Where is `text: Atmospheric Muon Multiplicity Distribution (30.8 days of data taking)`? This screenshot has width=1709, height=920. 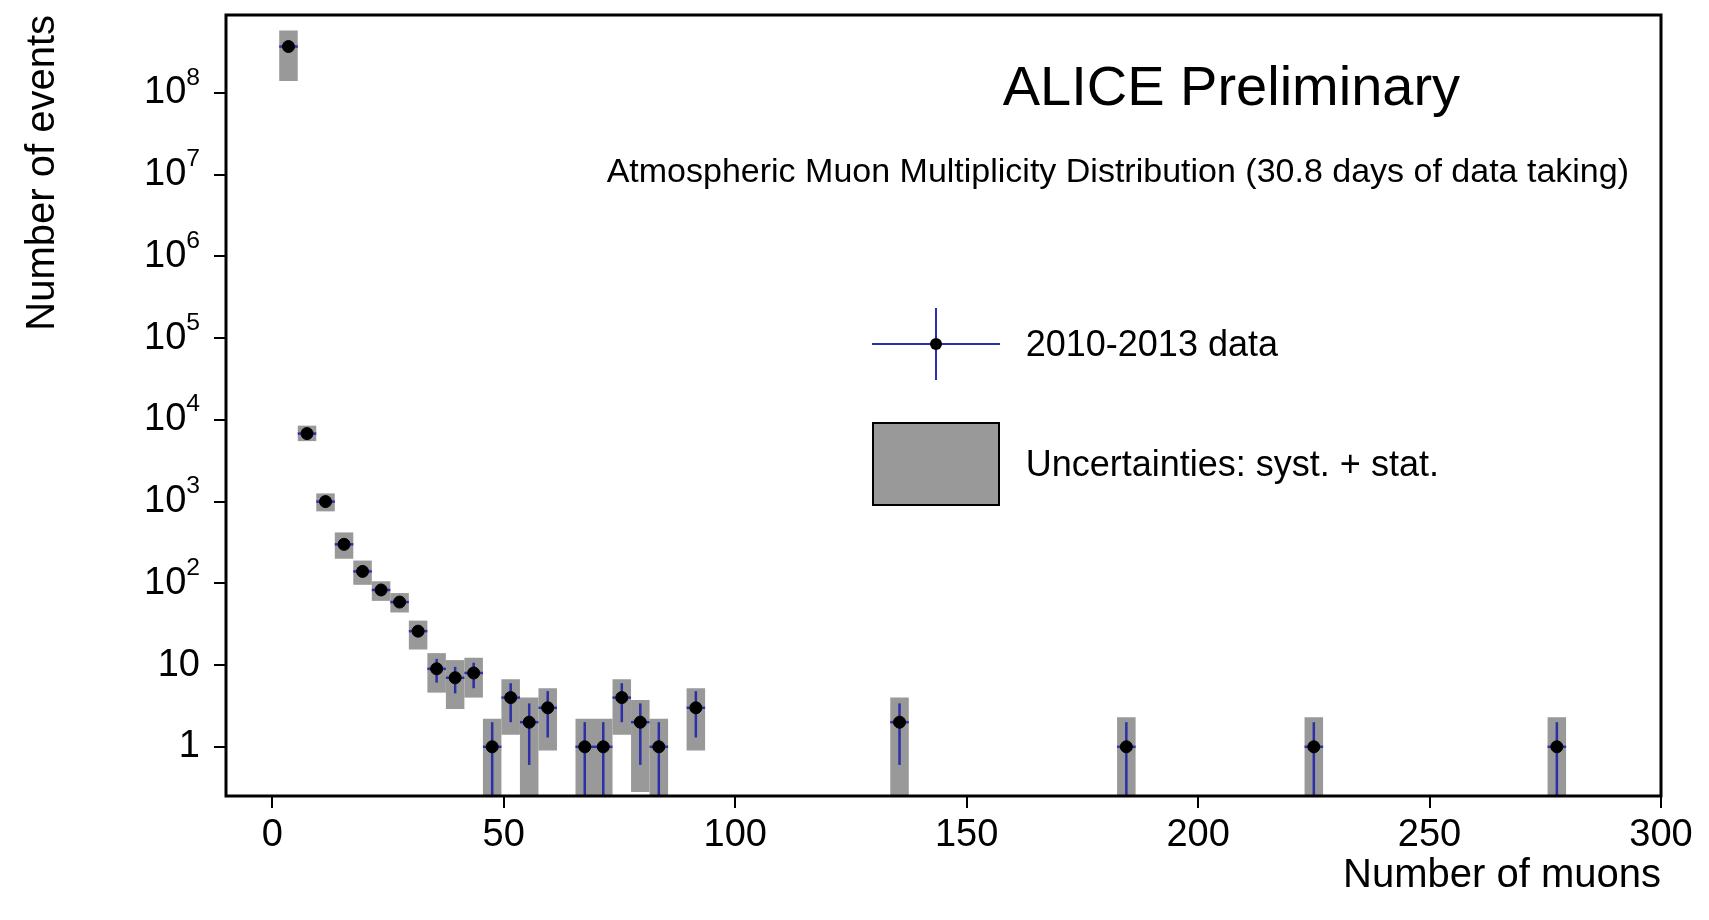 text: Atmospheric Muon Multiplicity Distribution (30.8 days of data taking) is located at coordinates (1117, 170).